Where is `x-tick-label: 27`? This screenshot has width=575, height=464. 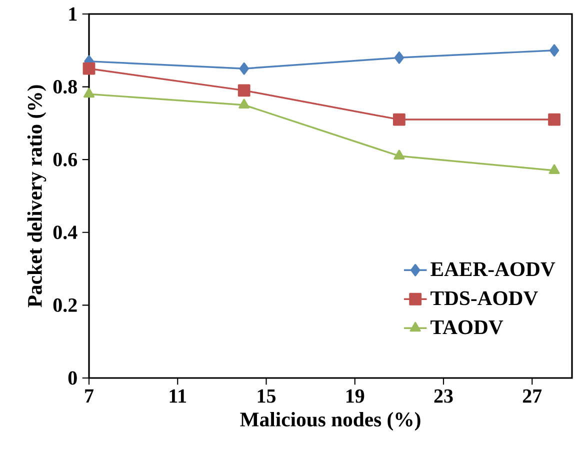
x-tick-label: 27 is located at coordinates (532, 396).